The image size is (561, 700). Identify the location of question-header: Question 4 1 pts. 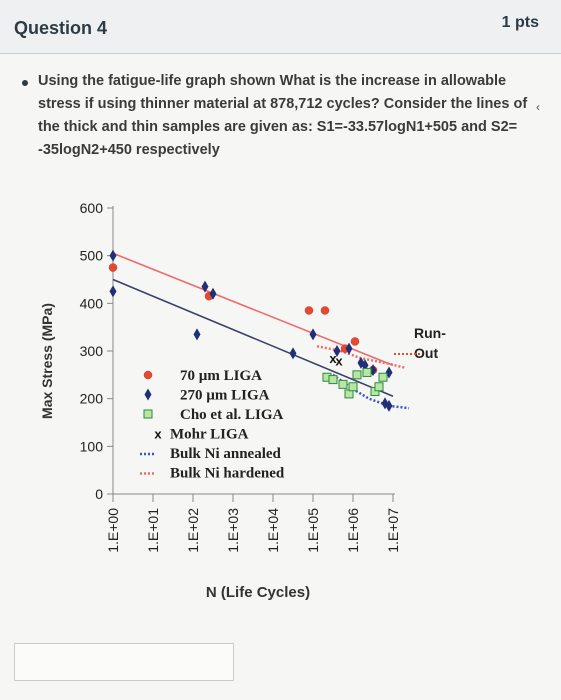
(280, 27).